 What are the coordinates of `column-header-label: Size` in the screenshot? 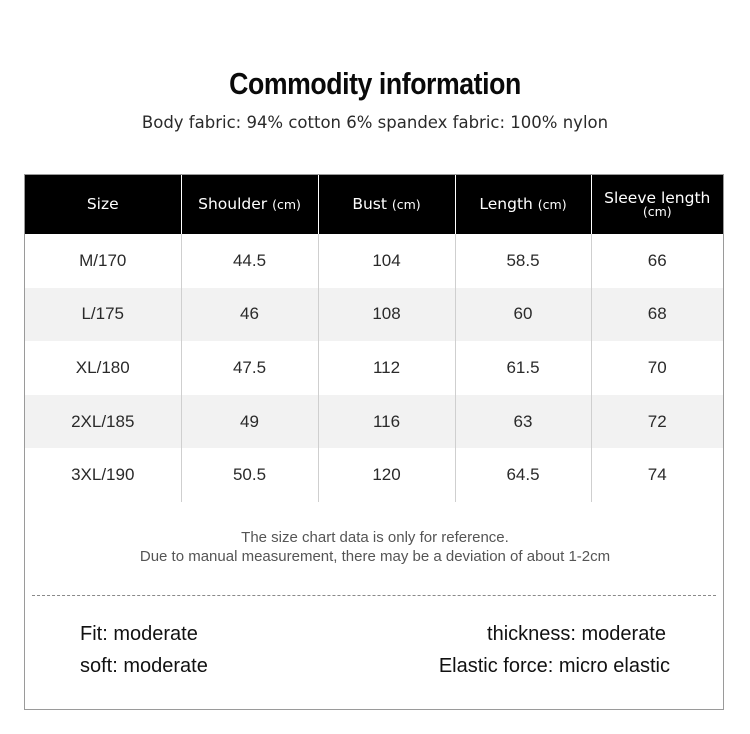 It's located at (102, 203).